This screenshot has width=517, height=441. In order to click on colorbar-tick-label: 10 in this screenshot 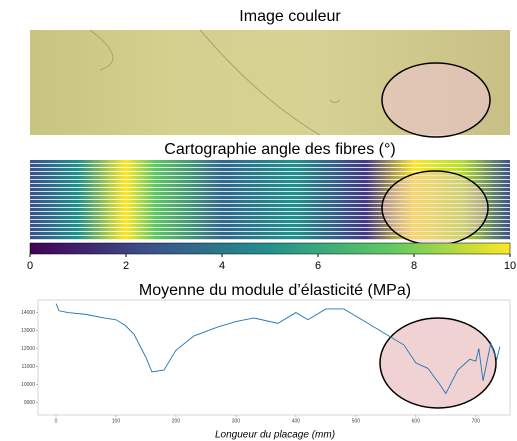, I will do `click(510, 266)`.